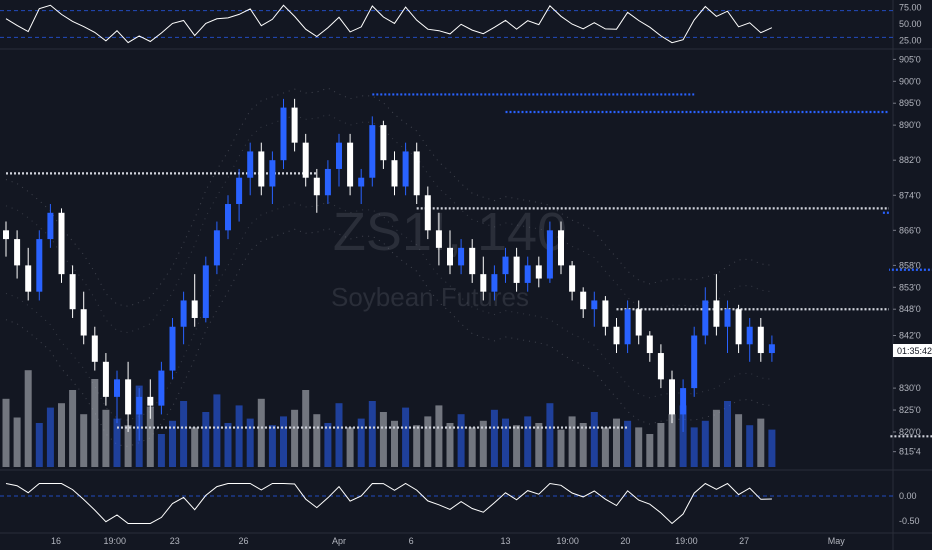  I want to click on rsi-tick-label: 50.00, so click(910, 24).